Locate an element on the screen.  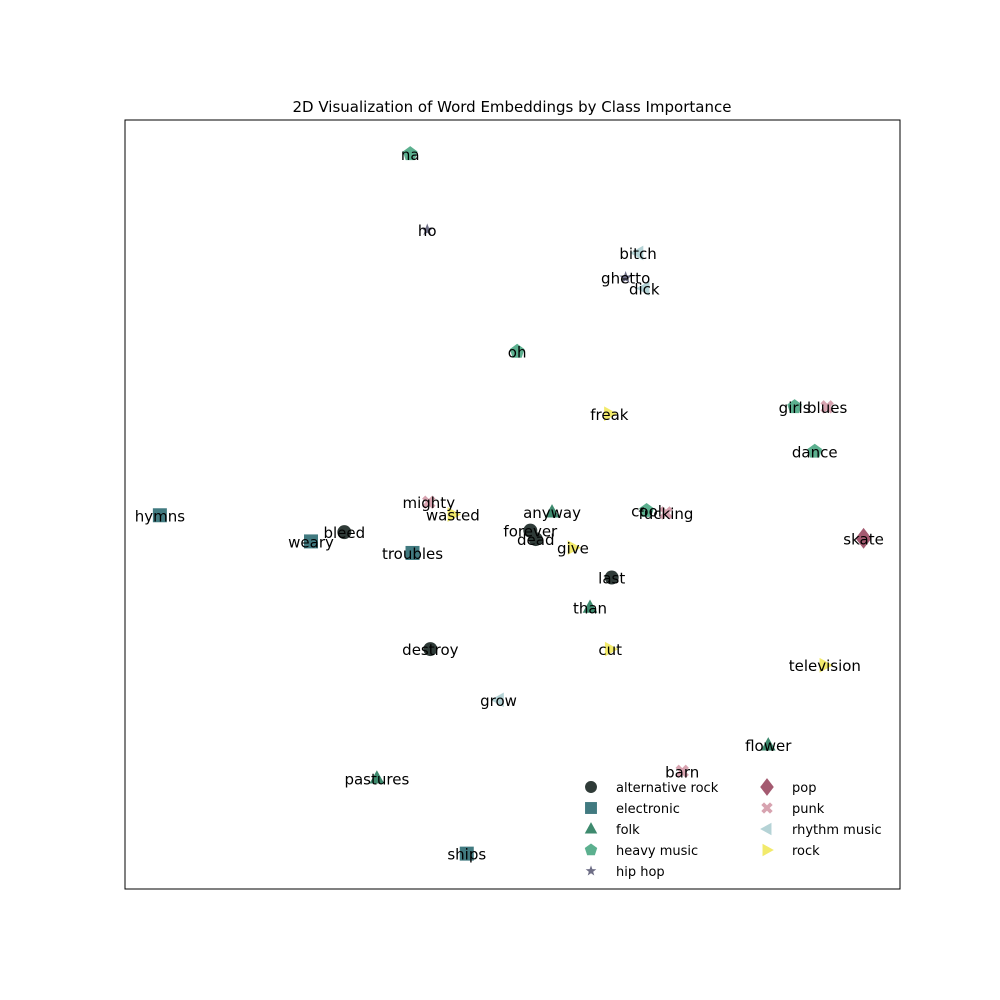
data-point-fucking is located at coordinates (666, 513).